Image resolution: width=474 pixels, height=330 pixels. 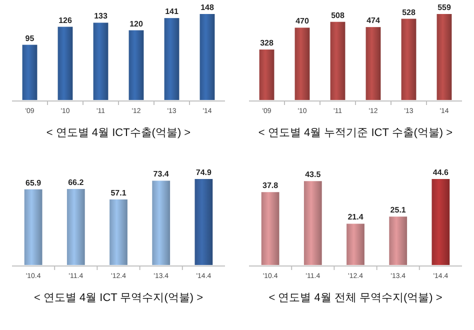 What do you see at coordinates (355, 298) in the screenshot?
I see `text: < 연도별 4월 전체 무역수지(억불) >` at bounding box center [355, 298].